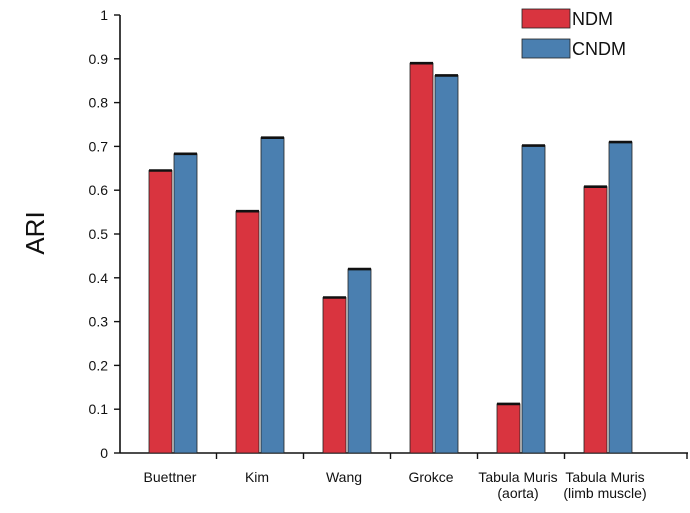 This screenshot has height=513, width=690. What do you see at coordinates (35, 232) in the screenshot?
I see `y-axis-title: ARI` at bounding box center [35, 232].